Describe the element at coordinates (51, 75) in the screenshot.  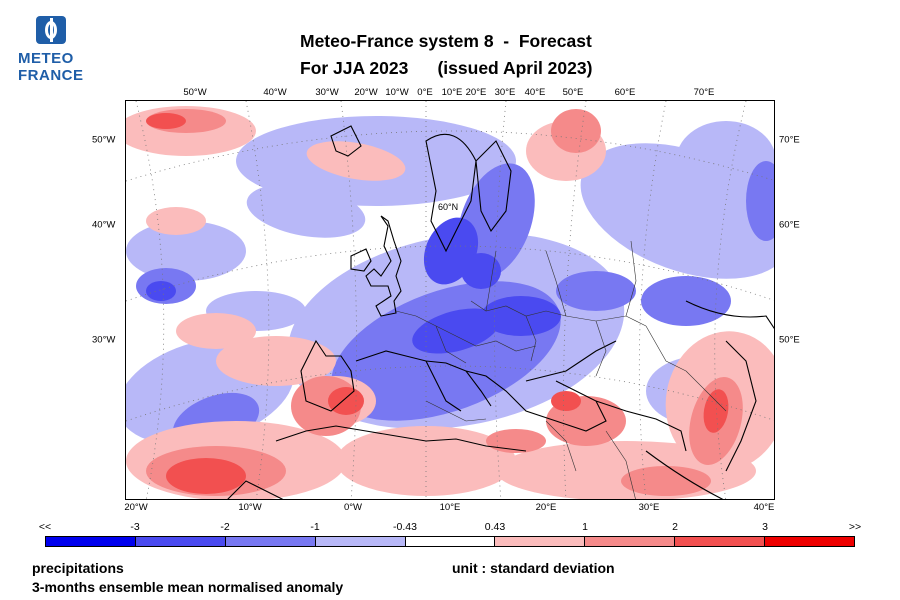
I see `logo-text-line2: FRANCE` at that location.